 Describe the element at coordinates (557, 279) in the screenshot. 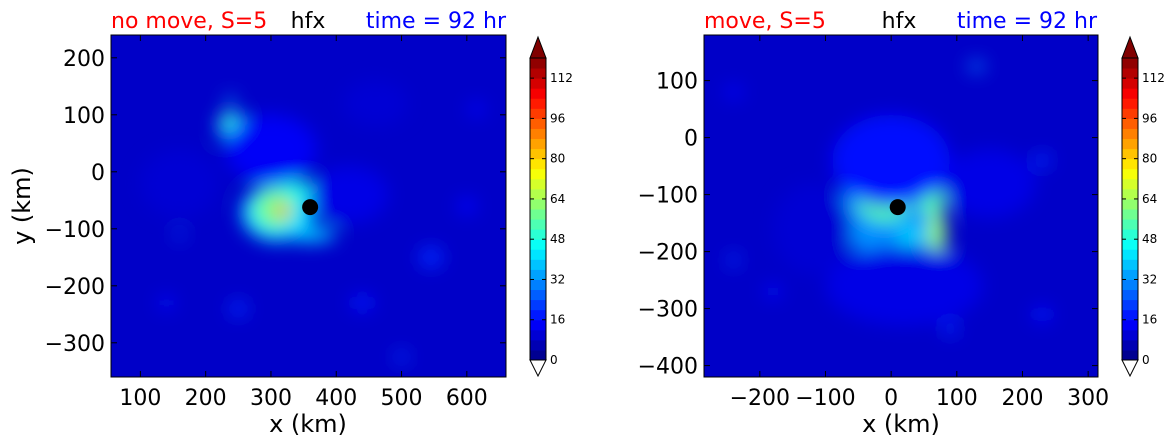

I see `colorbar-tick-label-no-move: 32` at that location.